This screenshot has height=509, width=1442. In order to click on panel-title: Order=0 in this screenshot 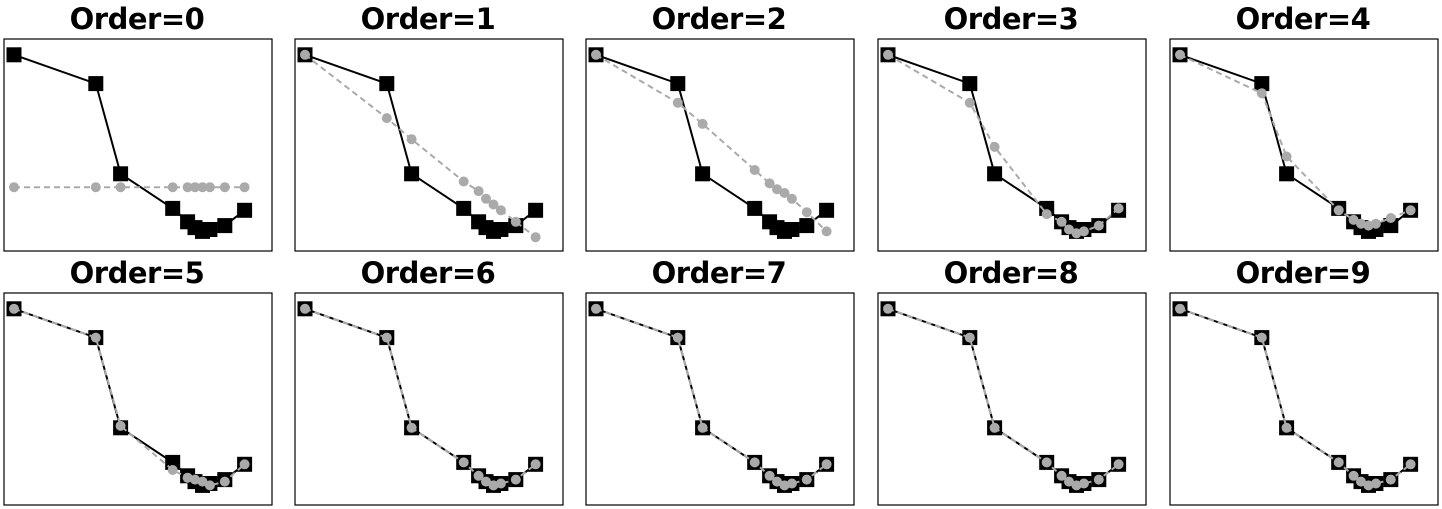, I will do `click(137, 19)`.